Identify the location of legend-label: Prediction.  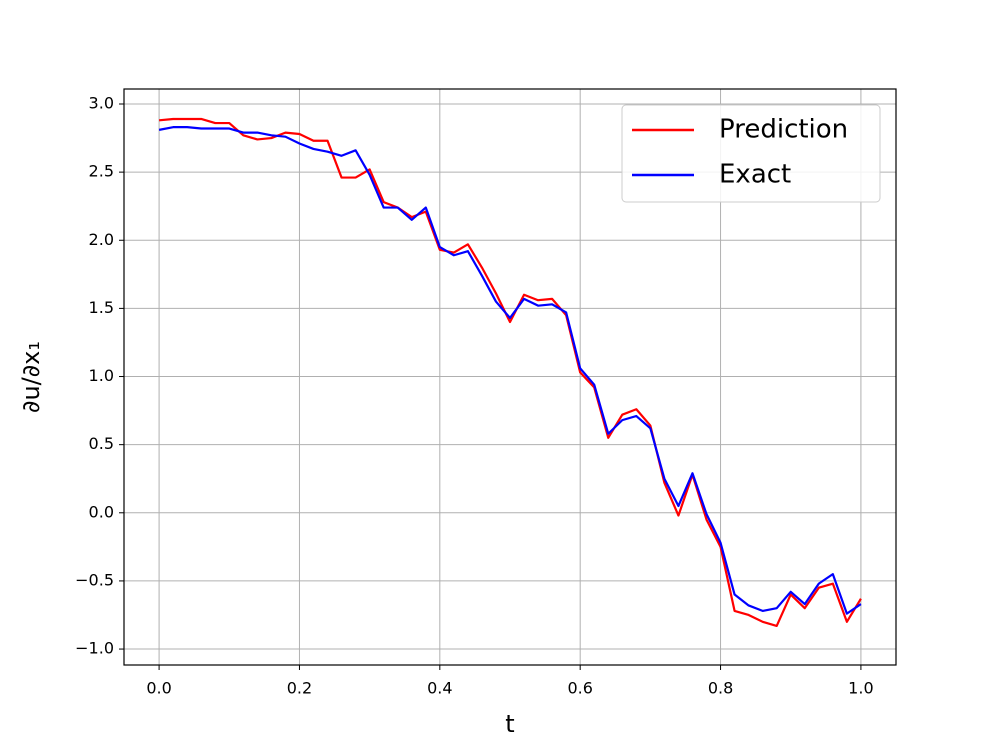
(783, 130).